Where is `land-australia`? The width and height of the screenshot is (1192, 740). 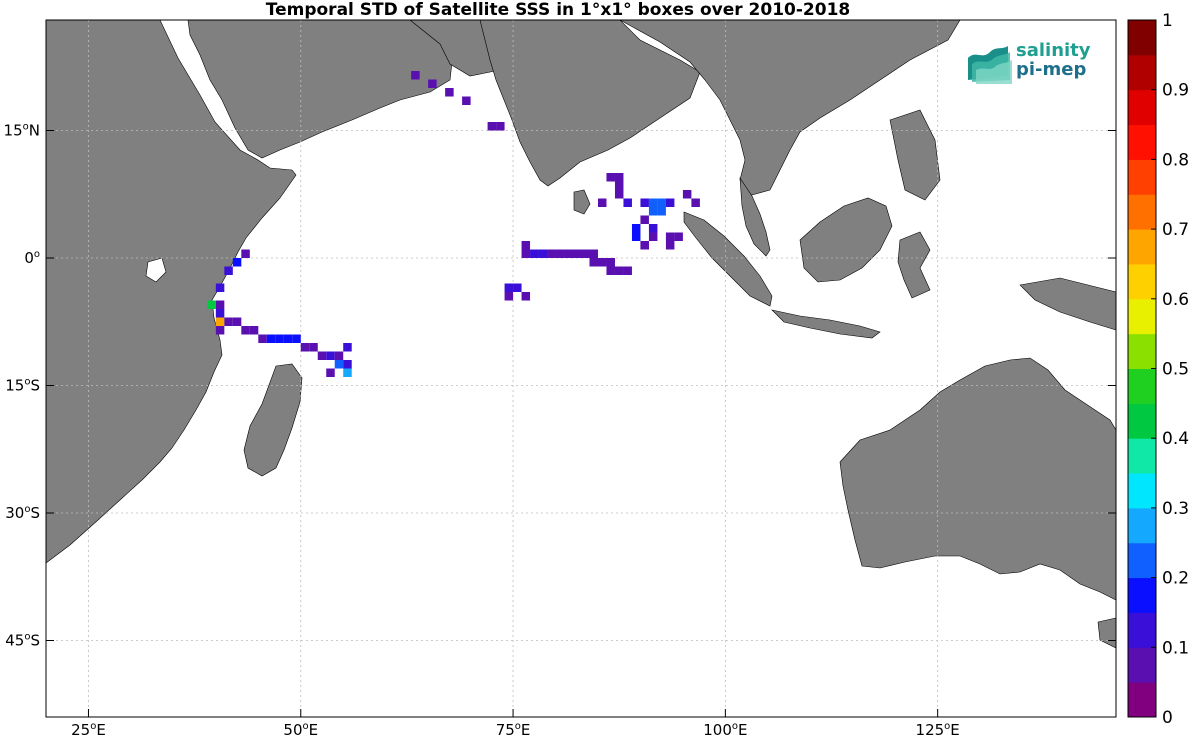 land-australia is located at coordinates (978, 479).